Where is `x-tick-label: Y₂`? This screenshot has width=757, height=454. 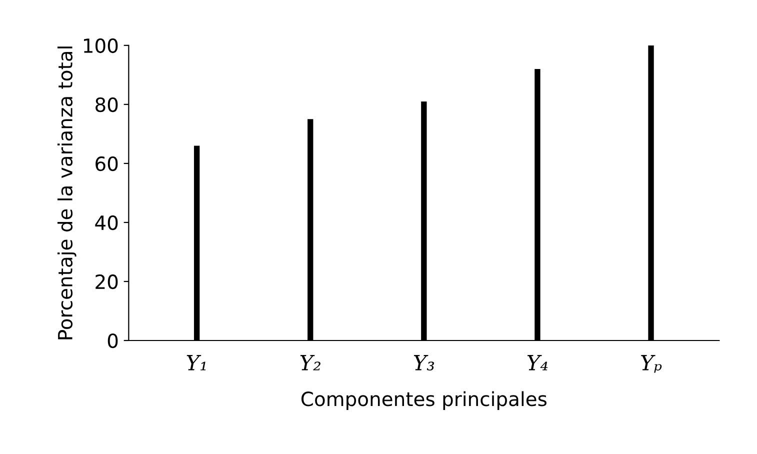
x-tick-label: Y₂ is located at coordinates (310, 362).